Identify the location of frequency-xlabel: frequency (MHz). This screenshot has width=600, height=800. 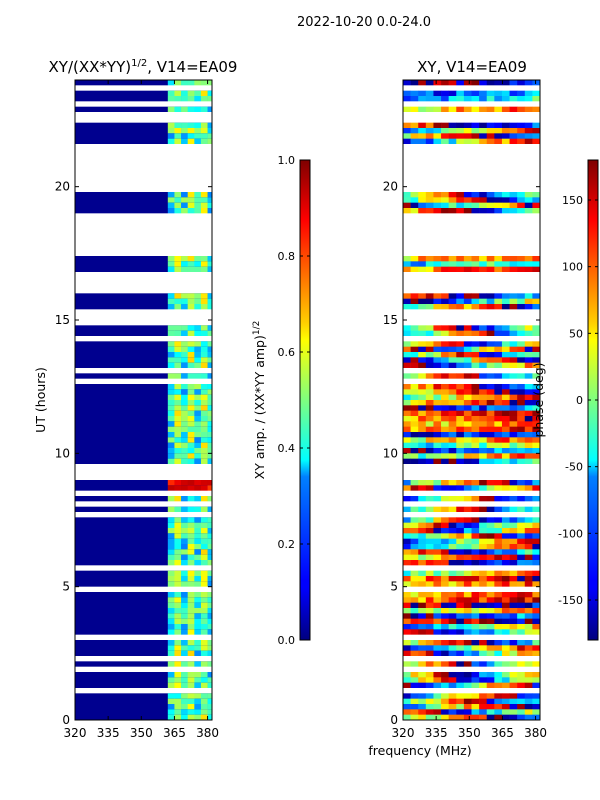
(419, 750).